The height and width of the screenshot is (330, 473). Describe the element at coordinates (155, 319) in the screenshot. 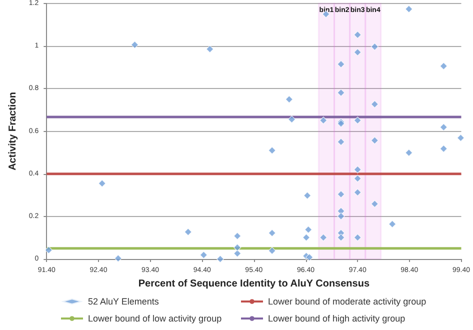

I see `legend-label: Lower bound of low activity group` at that location.